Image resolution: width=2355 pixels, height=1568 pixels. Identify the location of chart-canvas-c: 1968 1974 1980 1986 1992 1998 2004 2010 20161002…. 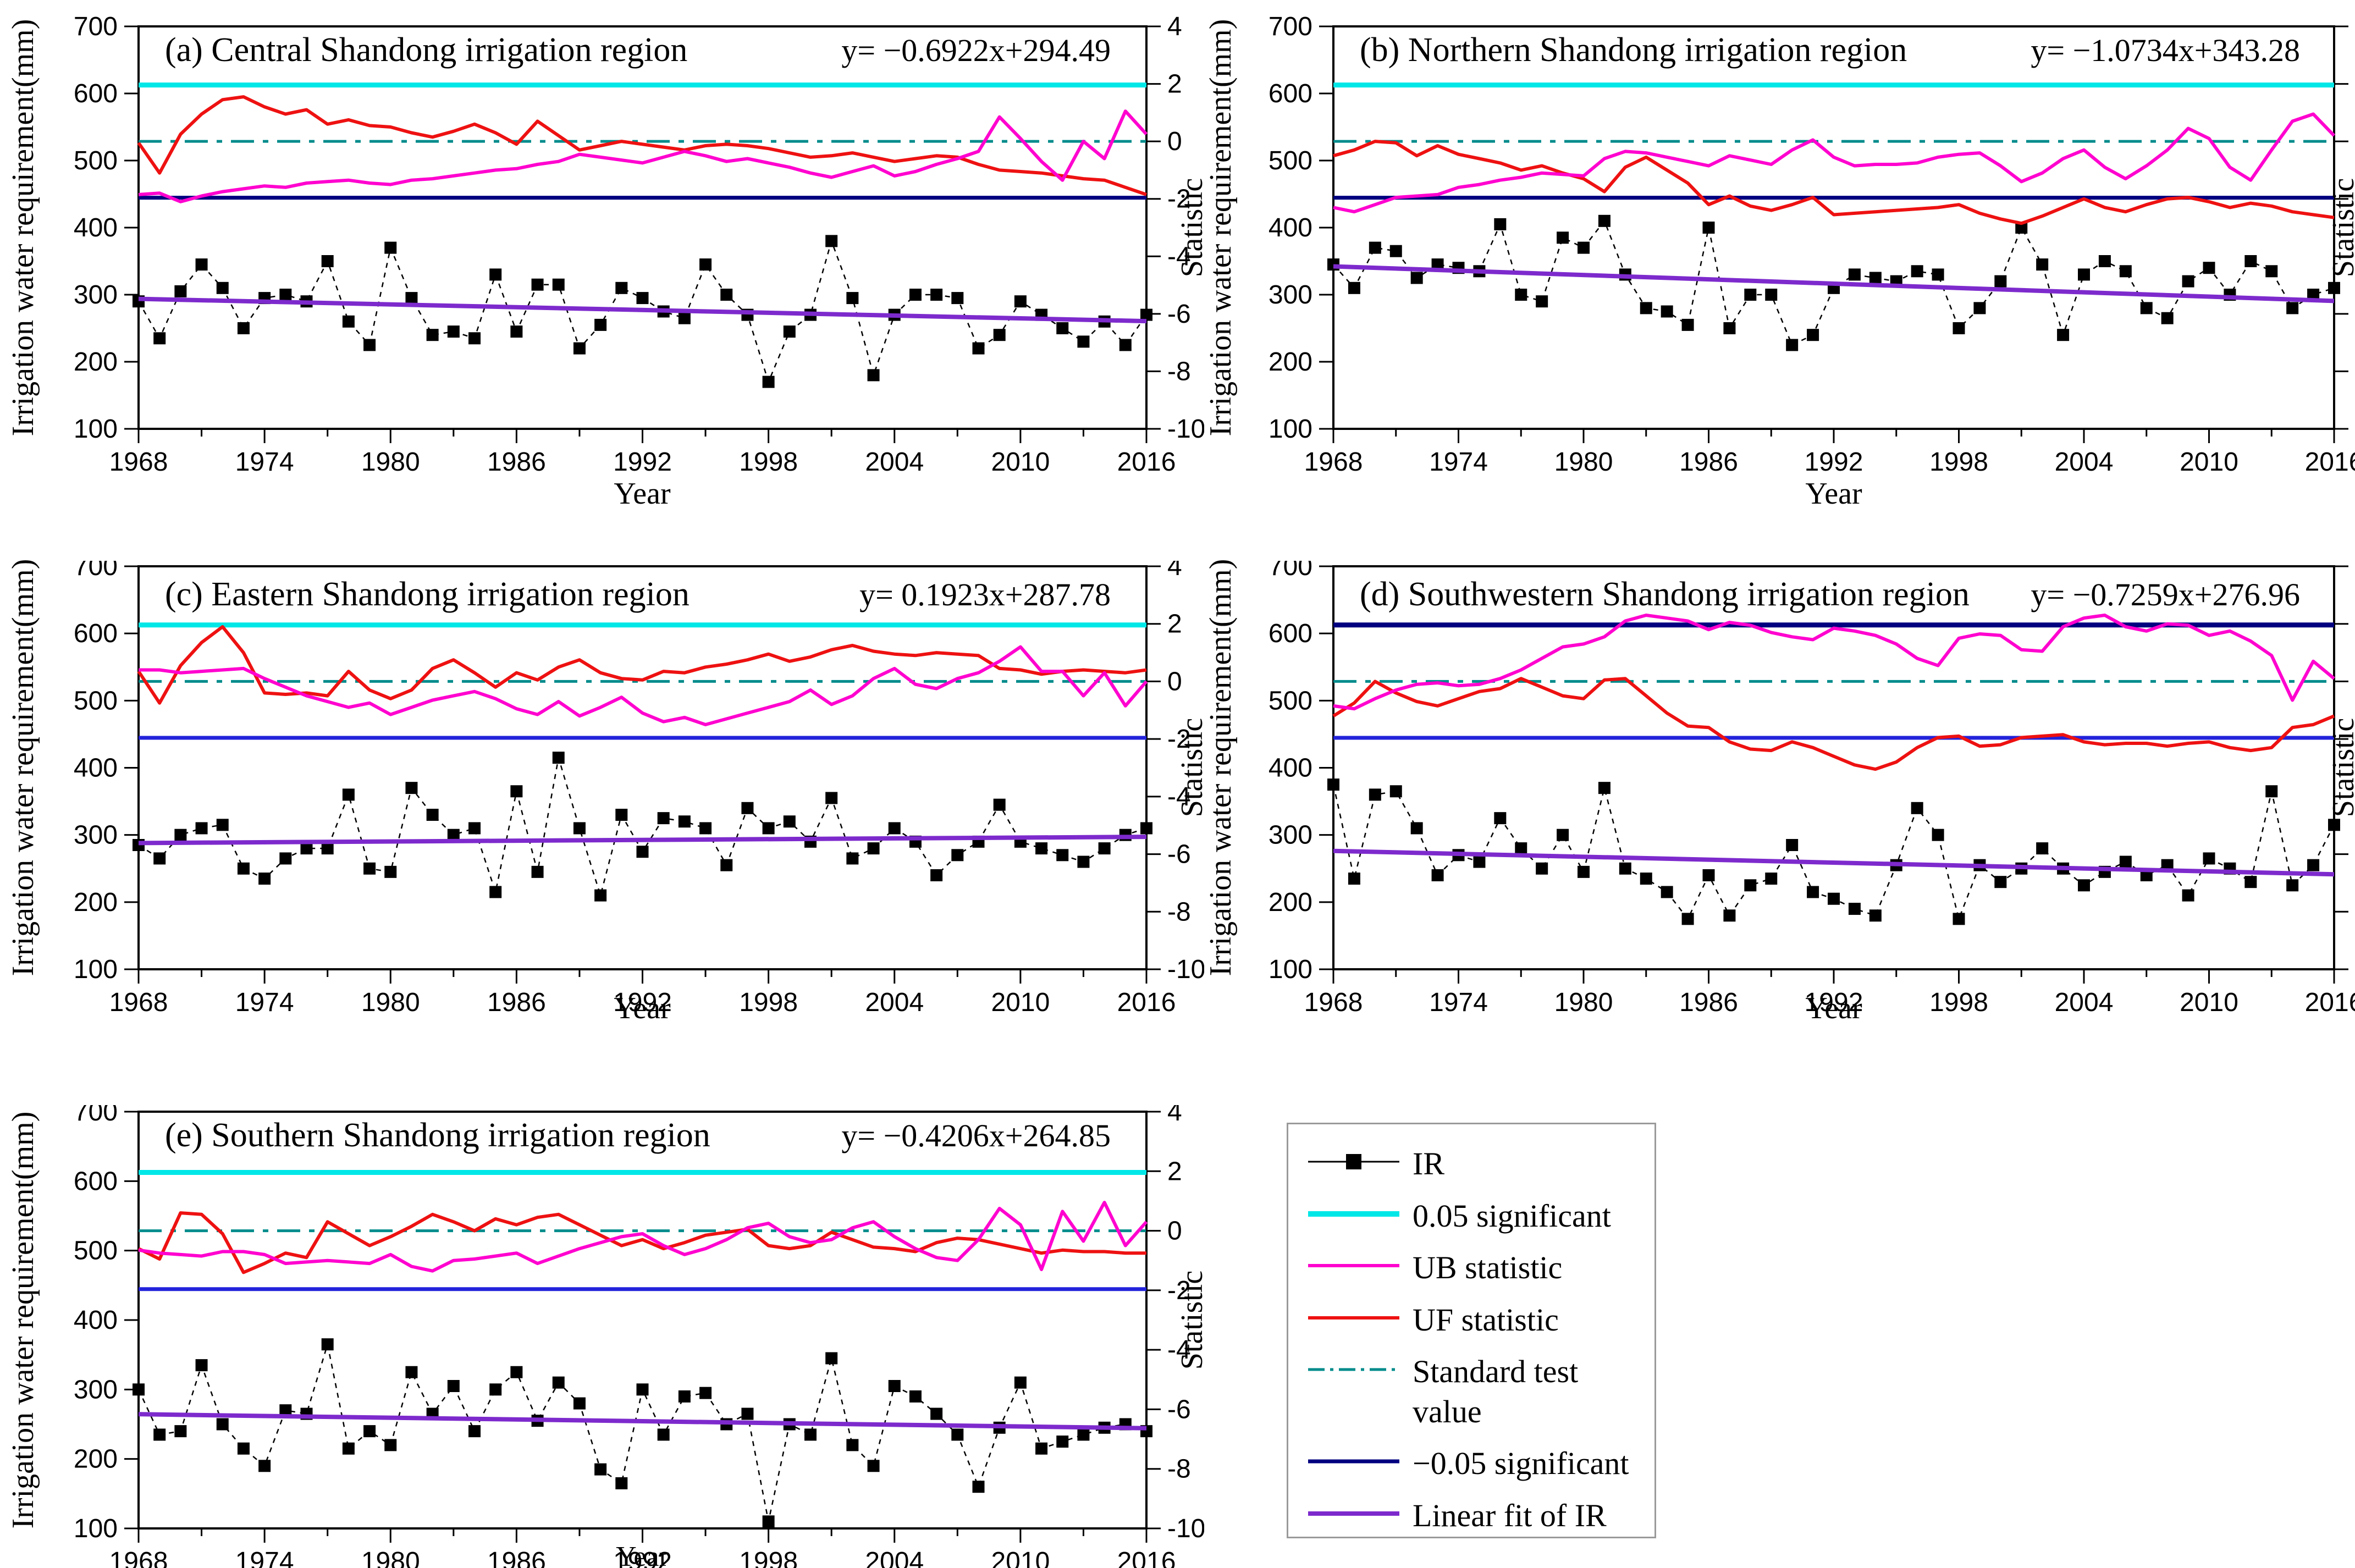
(639, 789).